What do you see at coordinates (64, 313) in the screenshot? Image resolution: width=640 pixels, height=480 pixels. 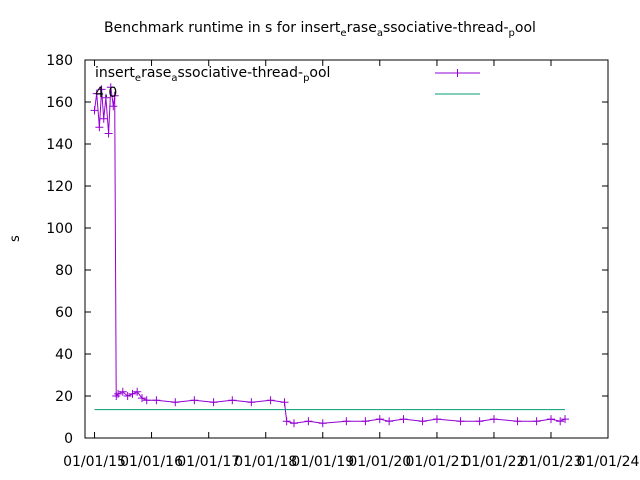 I see `y-tick-label: 60` at bounding box center [64, 313].